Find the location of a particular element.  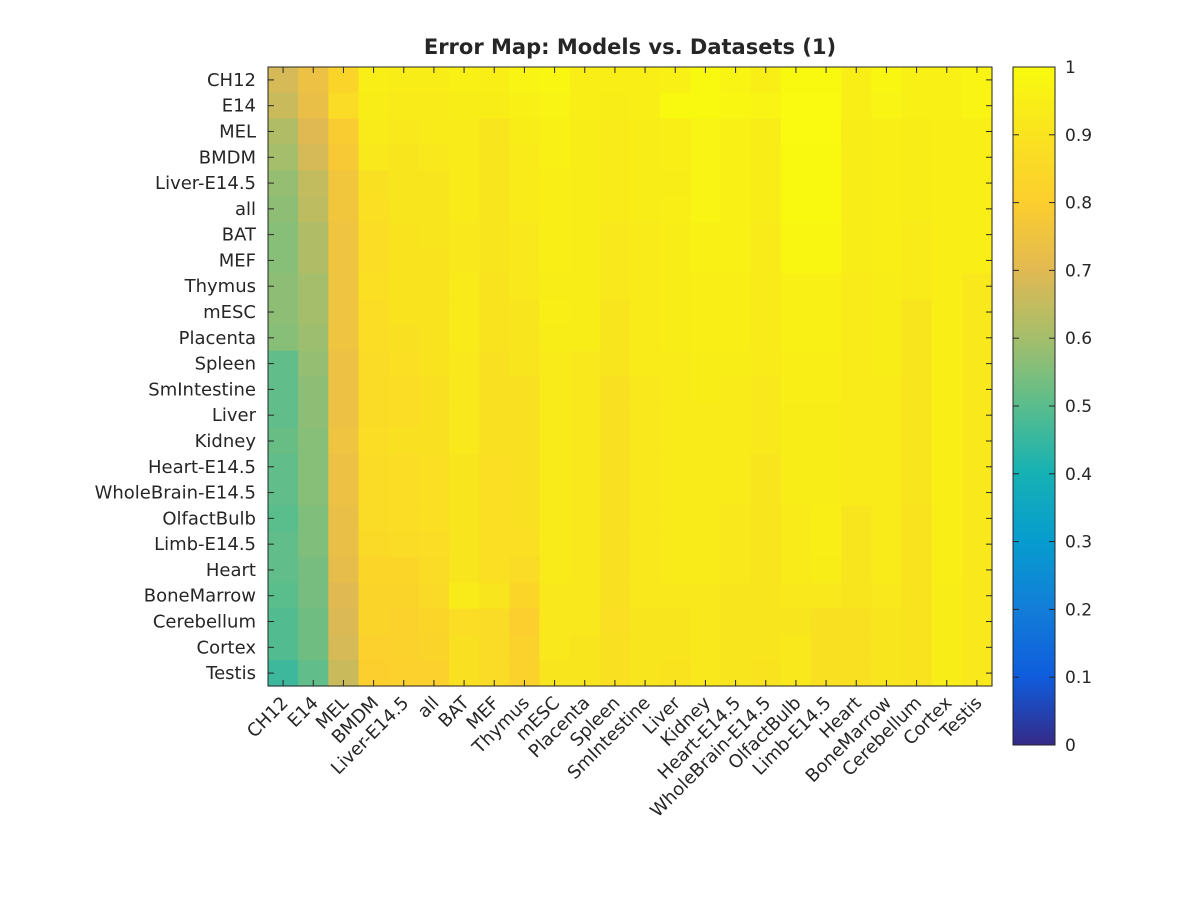

row-label: mESC is located at coordinates (229, 312).